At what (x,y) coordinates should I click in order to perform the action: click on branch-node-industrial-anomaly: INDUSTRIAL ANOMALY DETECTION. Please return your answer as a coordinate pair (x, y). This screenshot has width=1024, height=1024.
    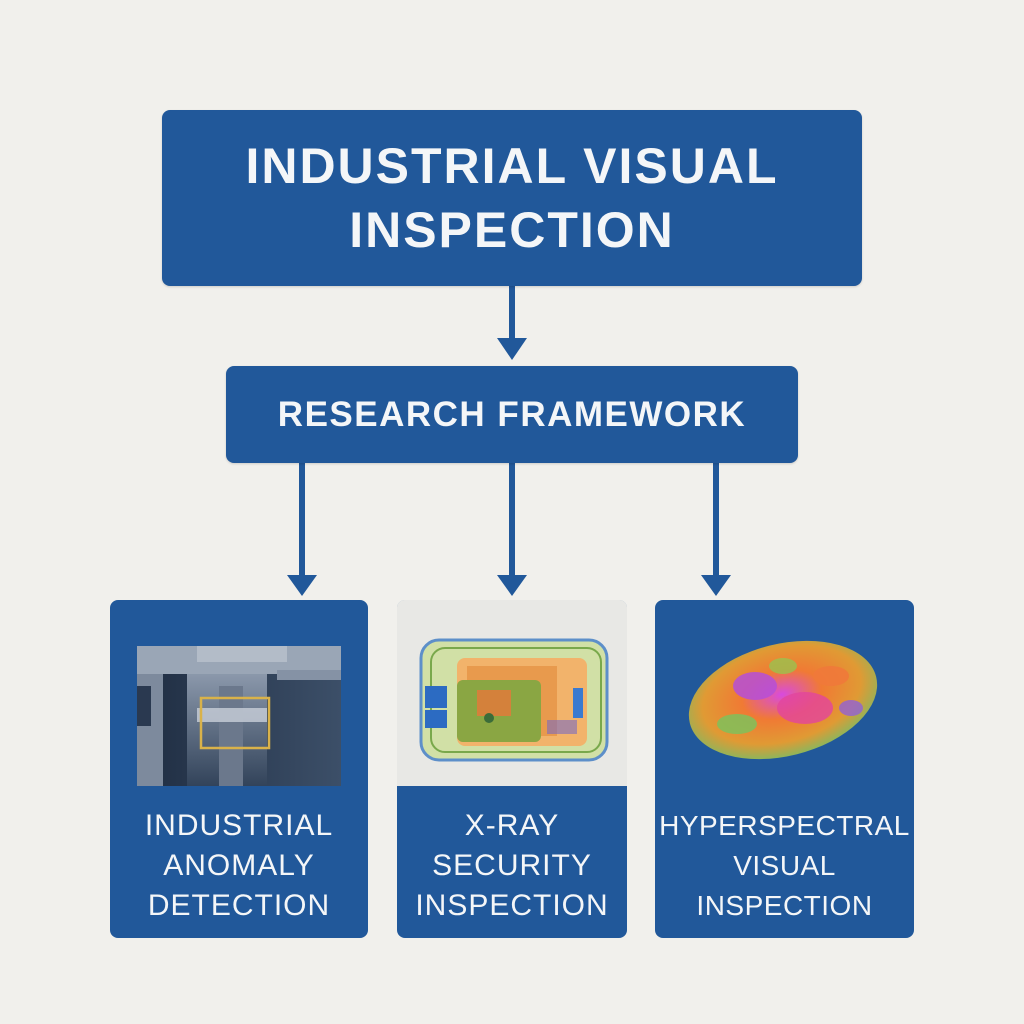
    Looking at the image, I should click on (239, 769).